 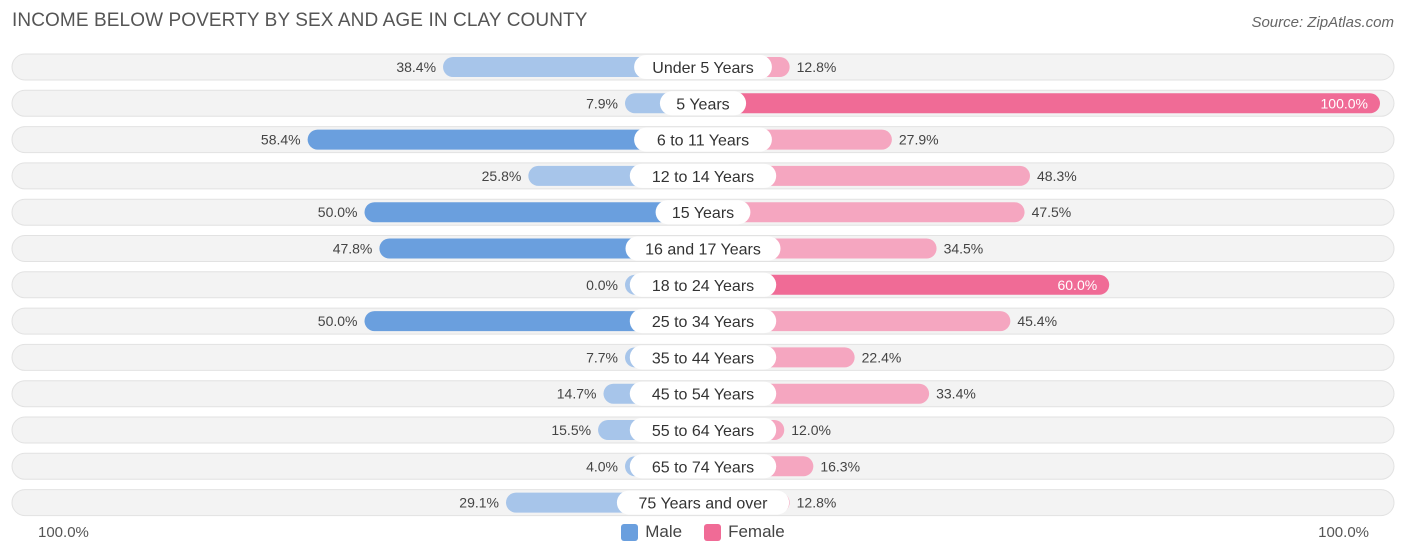 I want to click on category-label: 35 to 44 Years, so click(x=703, y=358).